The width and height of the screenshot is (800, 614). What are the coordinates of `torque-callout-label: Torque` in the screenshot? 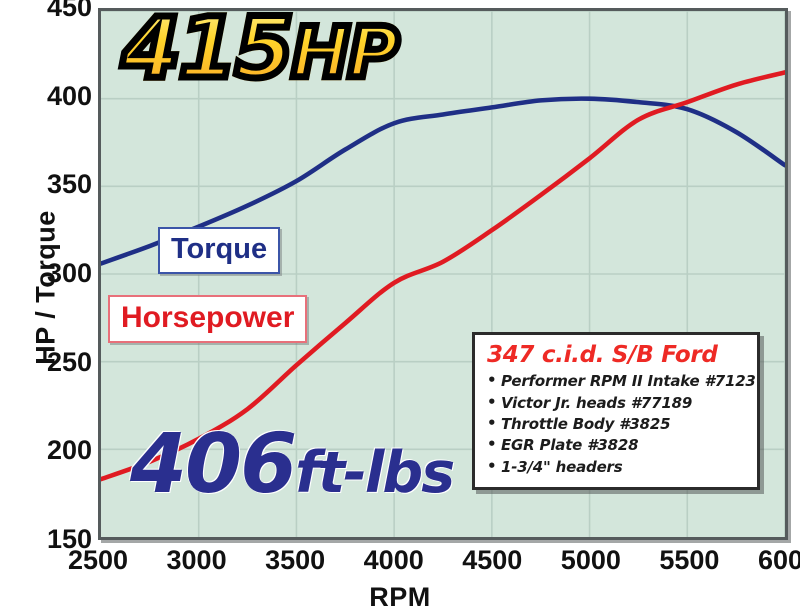 It's located at (219, 250).